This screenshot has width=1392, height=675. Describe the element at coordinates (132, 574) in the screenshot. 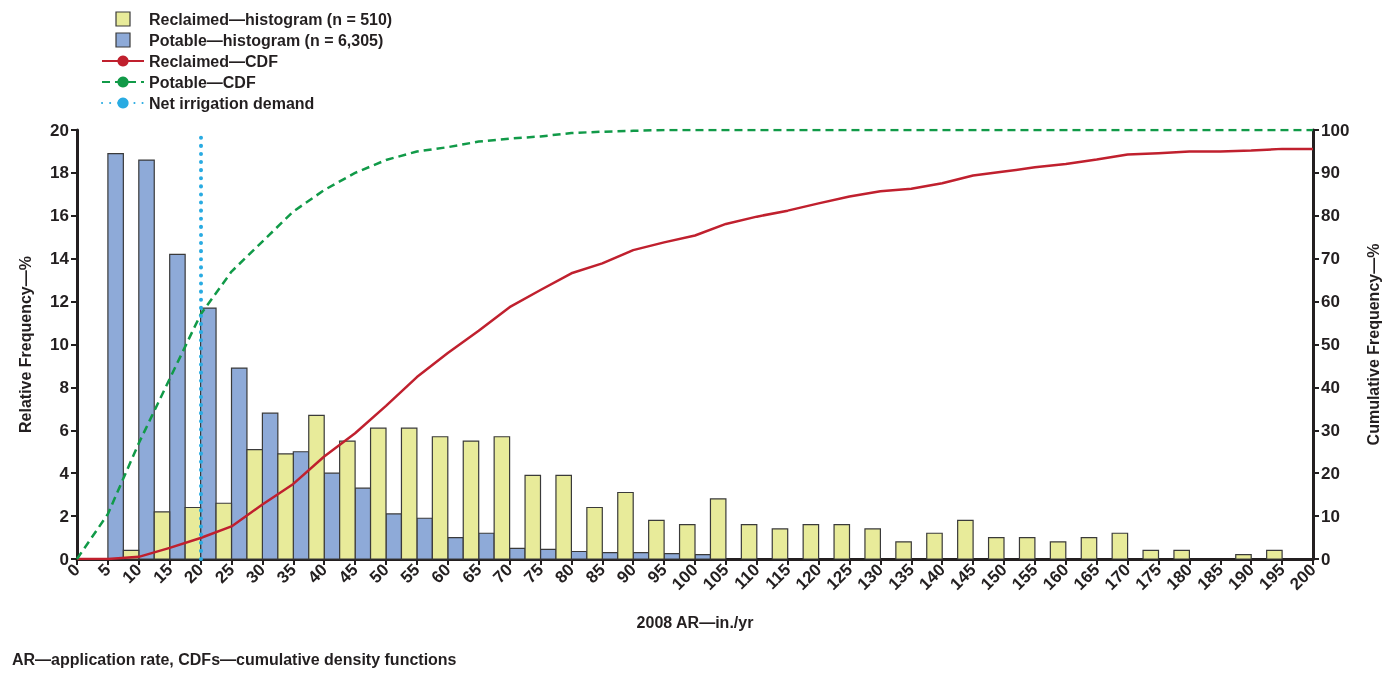

I see `x-tick-label: 10` at that location.